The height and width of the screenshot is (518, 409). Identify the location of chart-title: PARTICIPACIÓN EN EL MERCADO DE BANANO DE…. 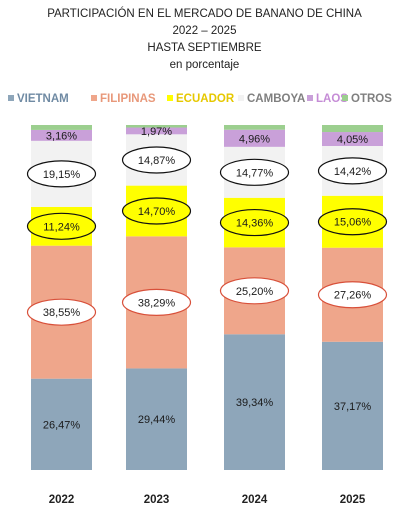
(204, 14).